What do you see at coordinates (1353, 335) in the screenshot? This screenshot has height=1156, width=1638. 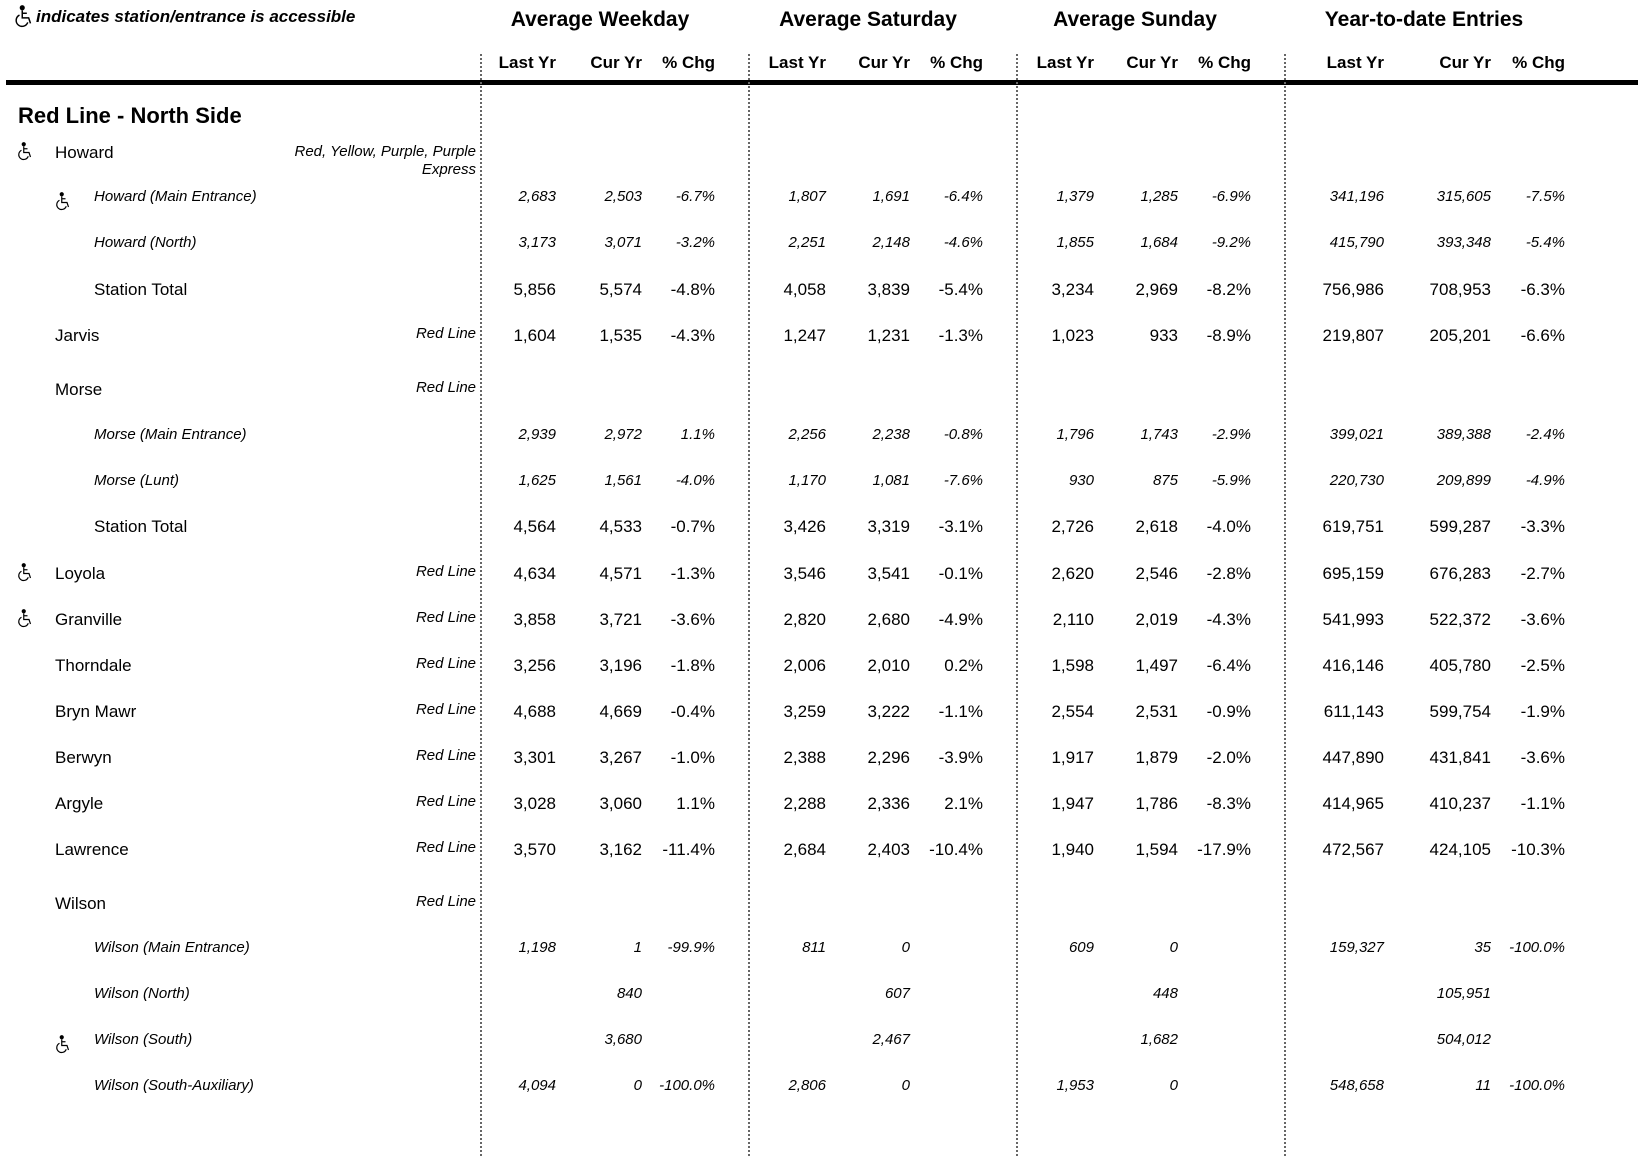 I see `data-cell: 219,807` at bounding box center [1353, 335].